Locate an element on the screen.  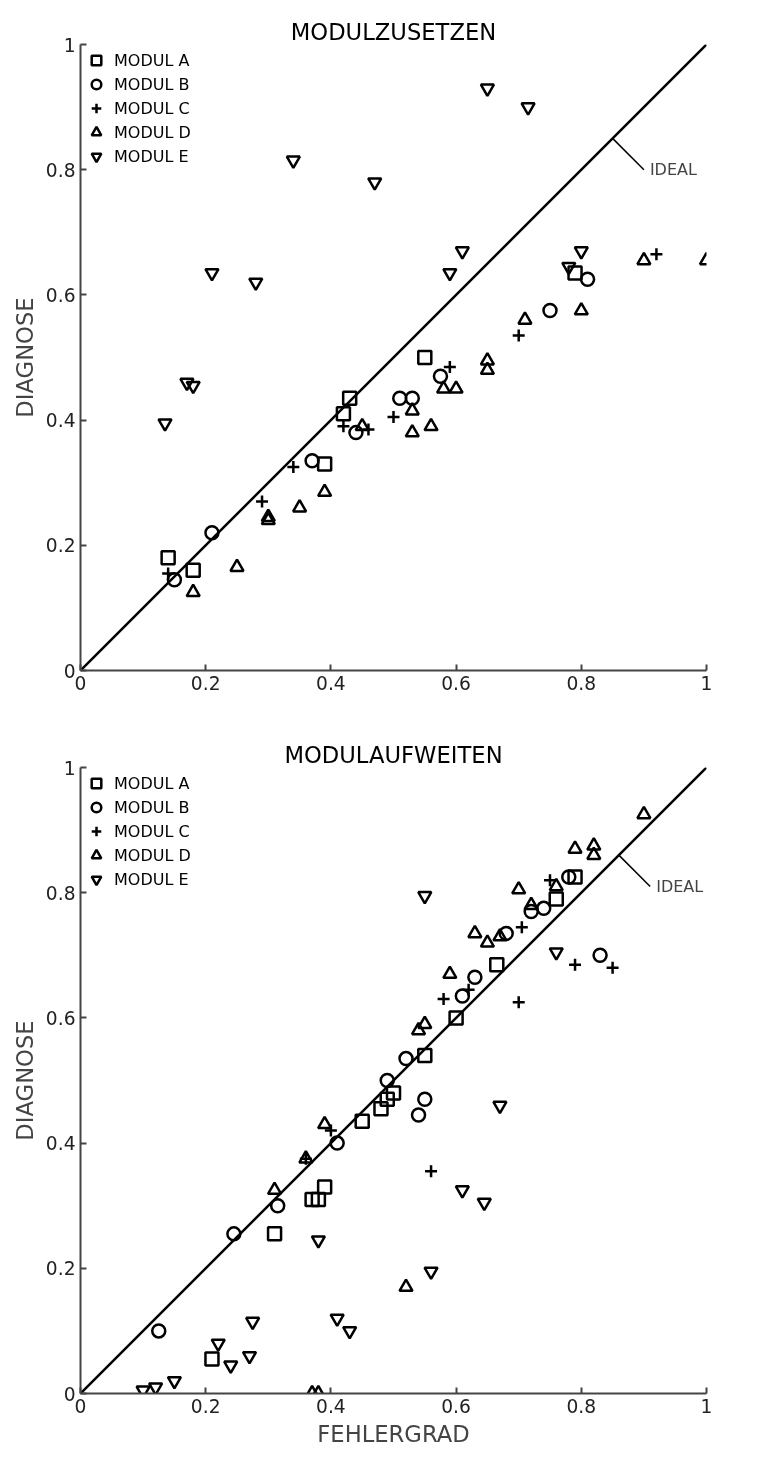
y-tick-label: 0.2 is located at coordinates (60, 546).